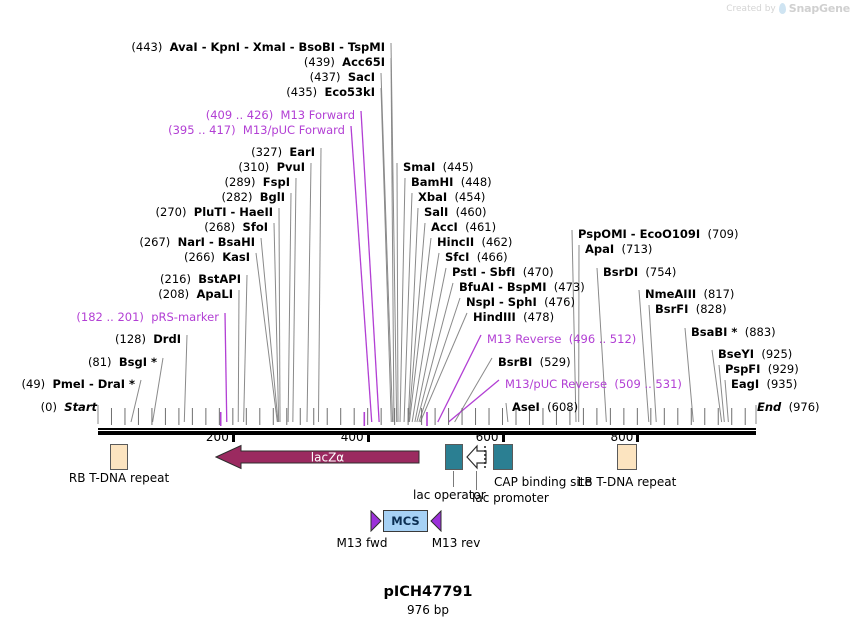 This screenshot has width=856, height=623. I want to click on feature-label-bstapi: (216) BstAPI, so click(200, 279).